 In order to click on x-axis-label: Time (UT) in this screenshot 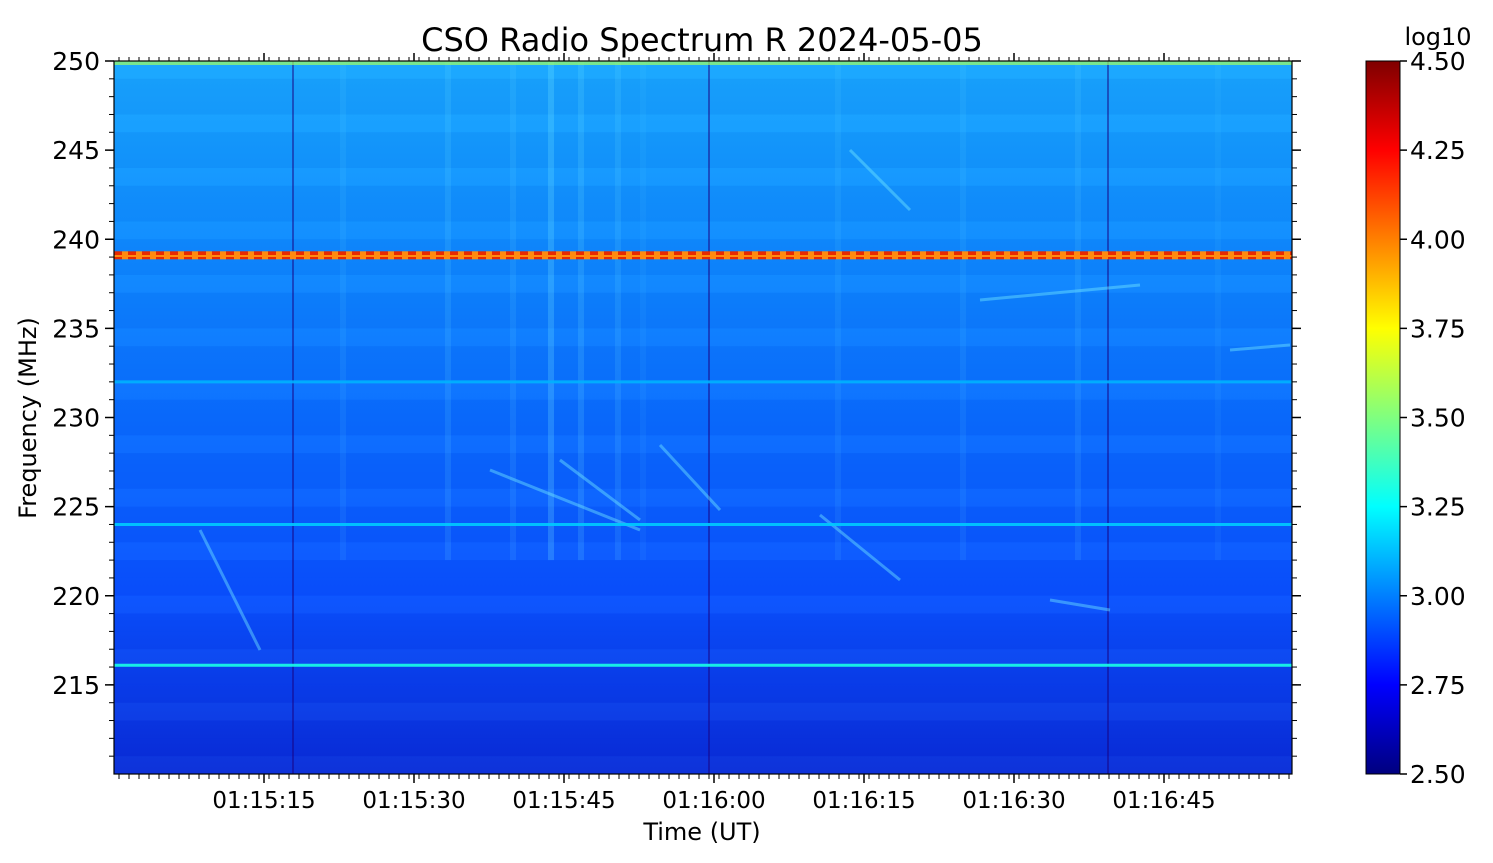, I will do `click(701, 832)`.